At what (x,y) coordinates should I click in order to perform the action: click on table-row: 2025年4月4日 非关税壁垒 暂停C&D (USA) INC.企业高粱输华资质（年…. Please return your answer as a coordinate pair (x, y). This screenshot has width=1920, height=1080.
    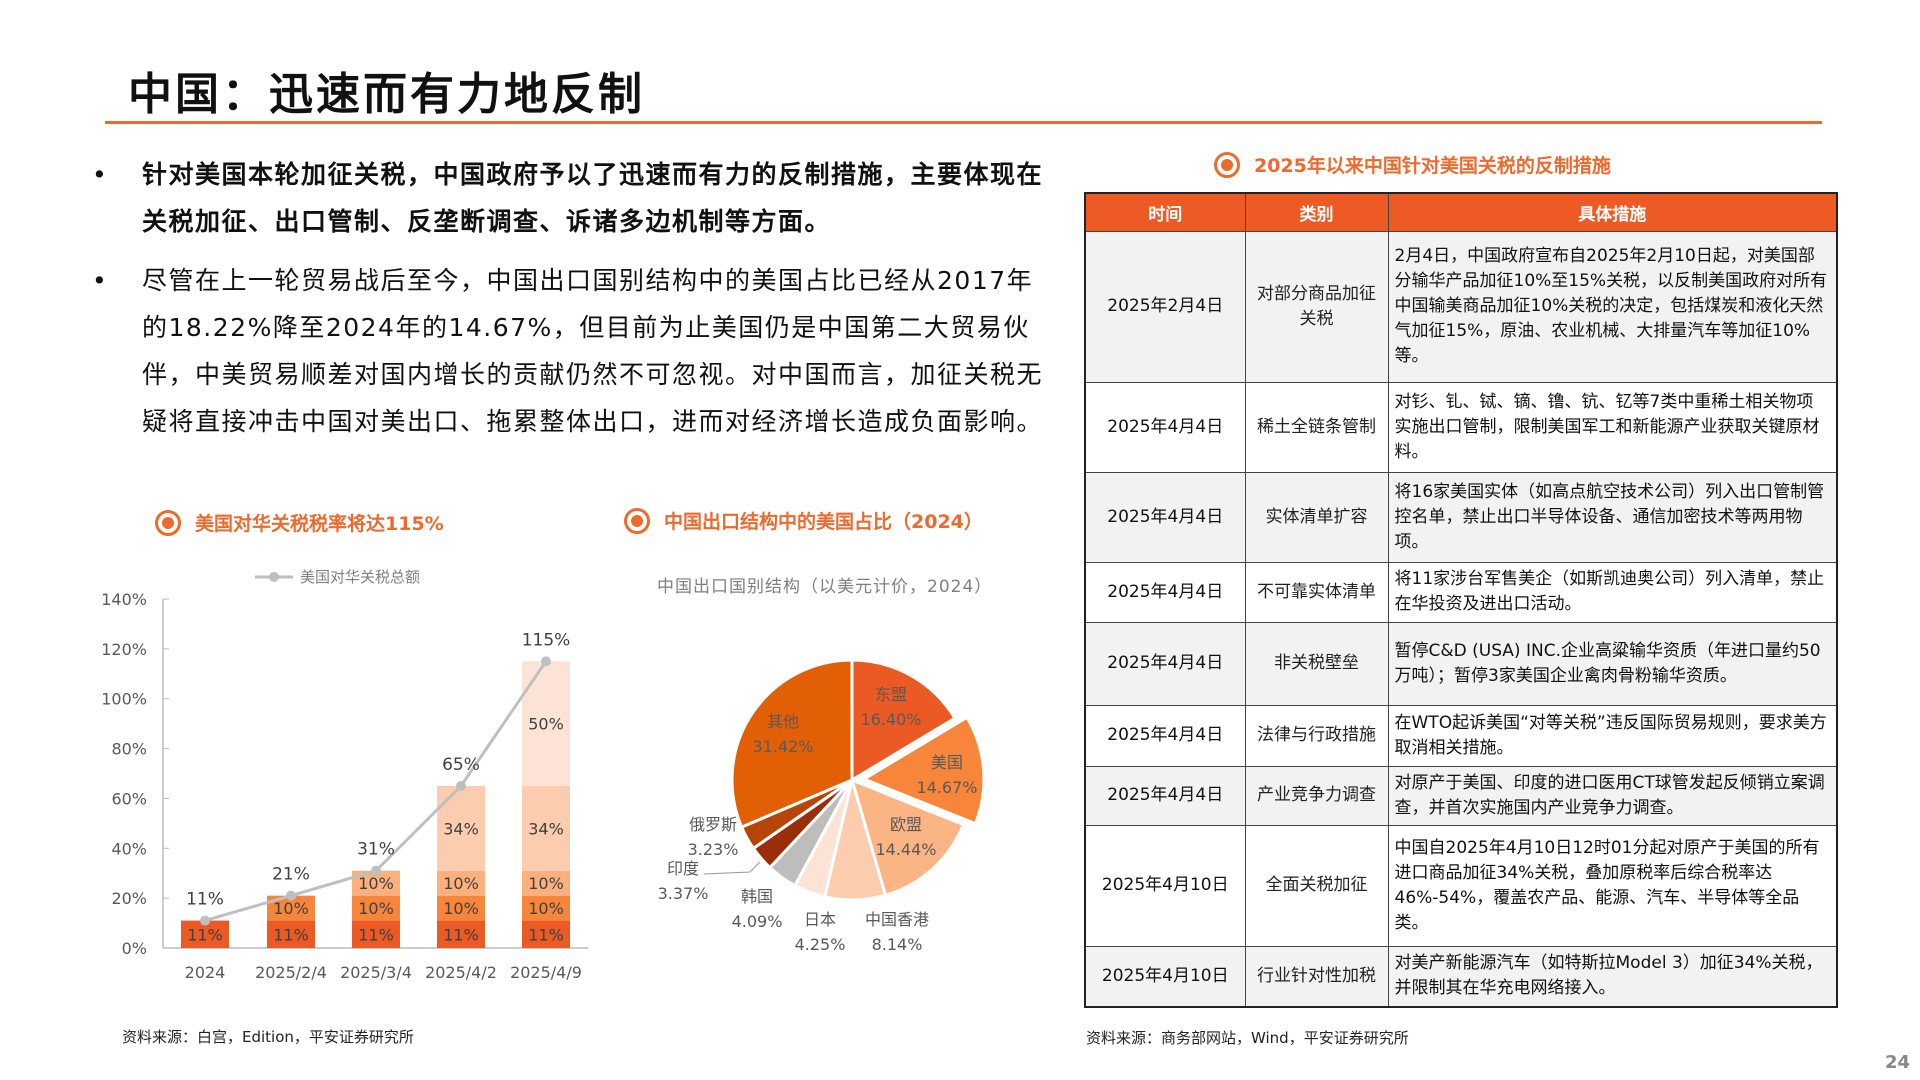
    Looking at the image, I should click on (1461, 663).